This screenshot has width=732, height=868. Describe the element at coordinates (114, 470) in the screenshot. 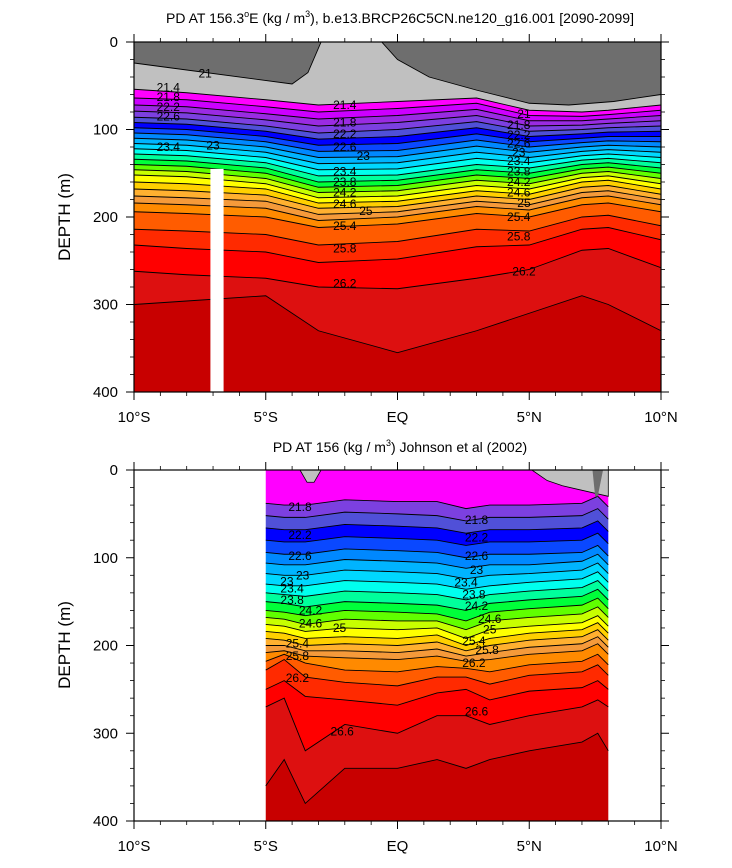

I see `y-tick-label: 0` at that location.